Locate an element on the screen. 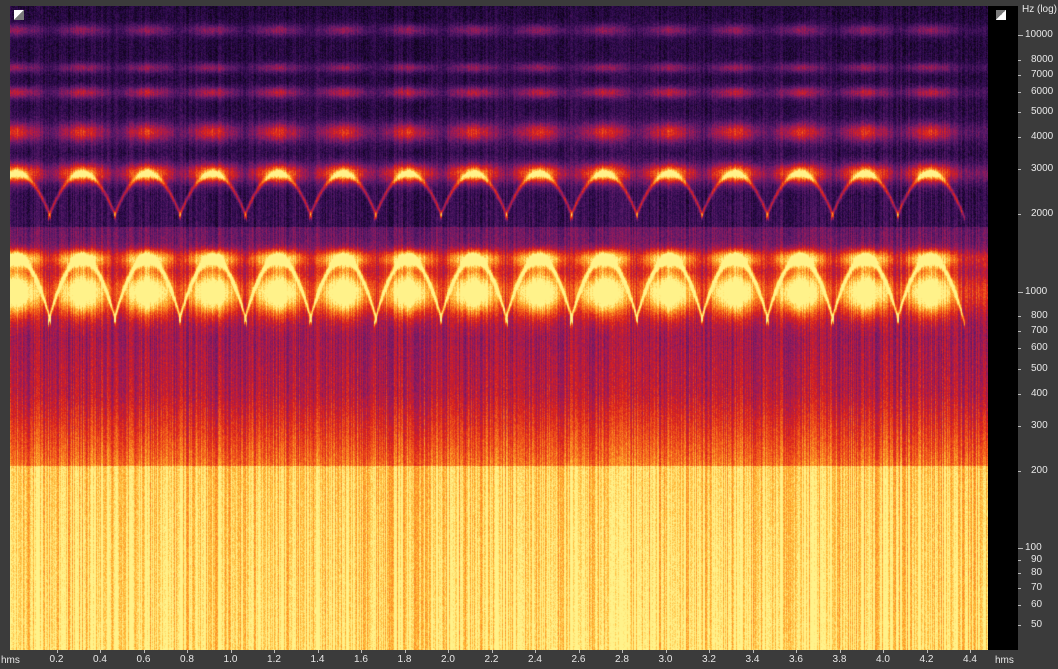 This screenshot has width=1058, height=669. frequency-tick-label: 8000 is located at coordinates (1042, 60).